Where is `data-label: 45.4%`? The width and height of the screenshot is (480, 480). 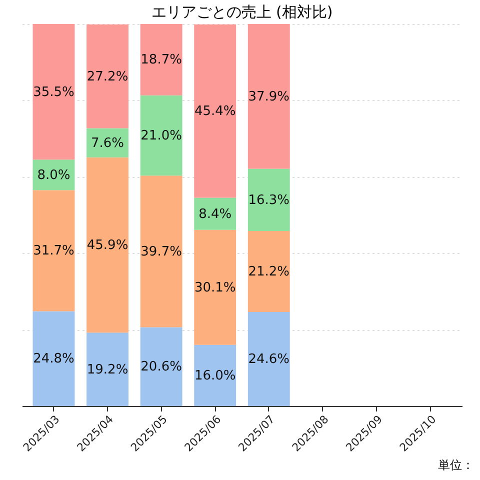 data-label: 45.4% is located at coordinates (215, 112).